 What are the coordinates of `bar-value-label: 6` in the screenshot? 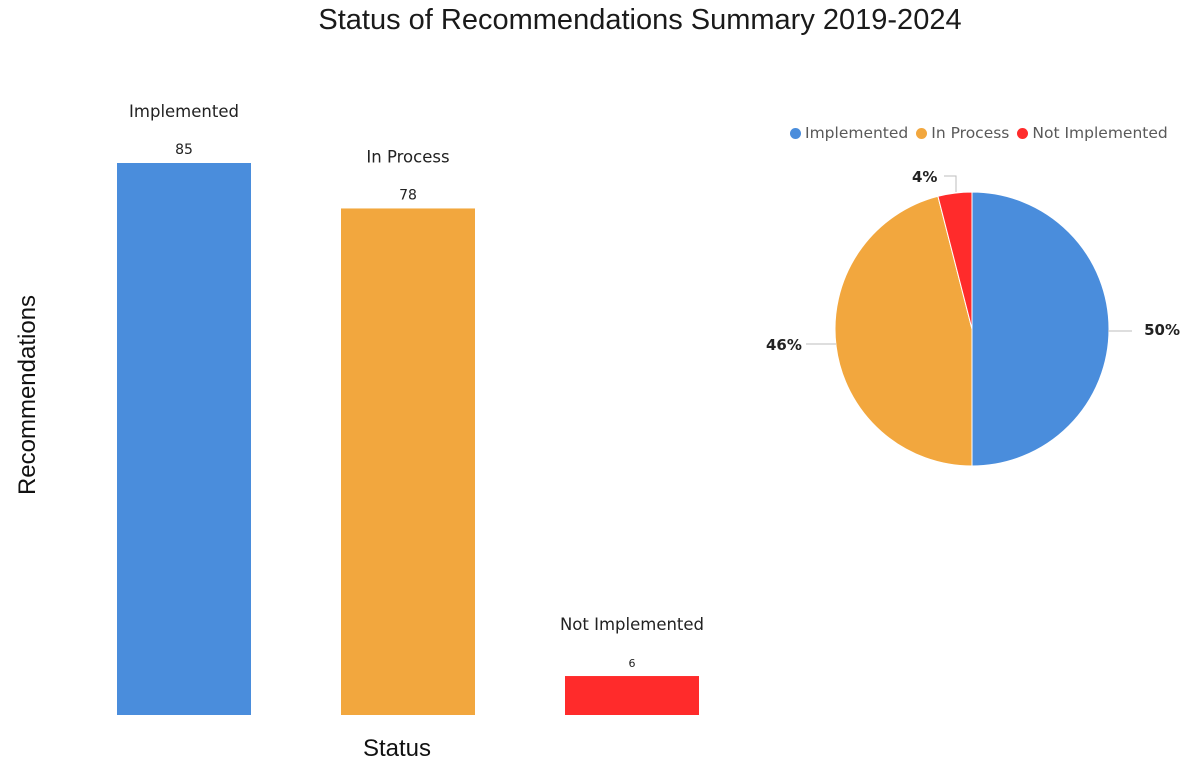 It's located at (632, 663).